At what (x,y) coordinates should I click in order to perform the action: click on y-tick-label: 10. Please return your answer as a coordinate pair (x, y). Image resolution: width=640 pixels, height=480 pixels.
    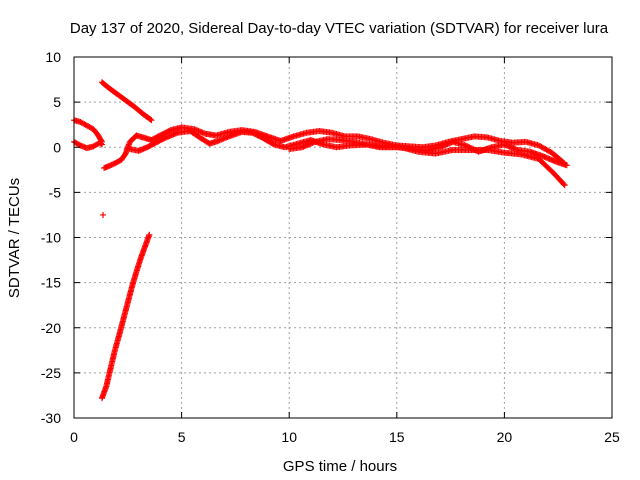
    Looking at the image, I should click on (53, 57).